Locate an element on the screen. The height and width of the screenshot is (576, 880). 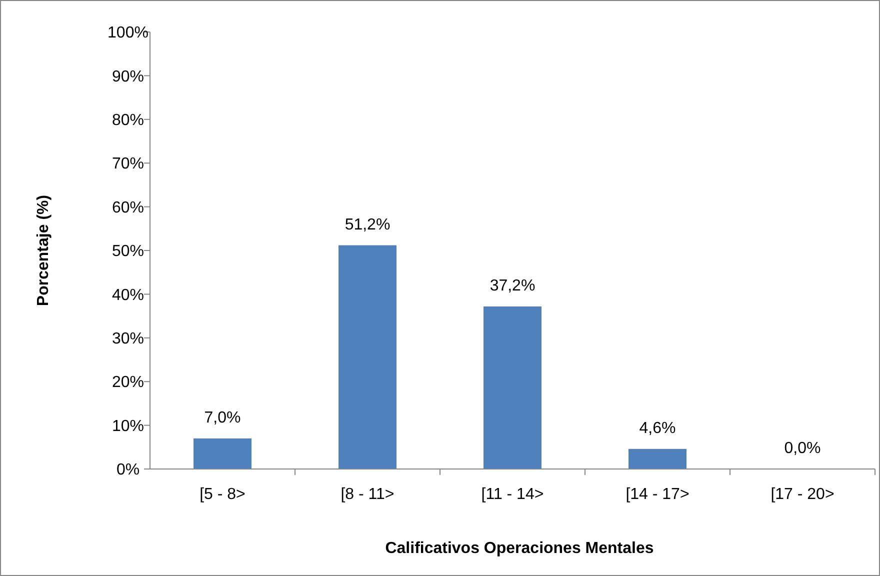
y-tick-label: 40% is located at coordinates (128, 295).